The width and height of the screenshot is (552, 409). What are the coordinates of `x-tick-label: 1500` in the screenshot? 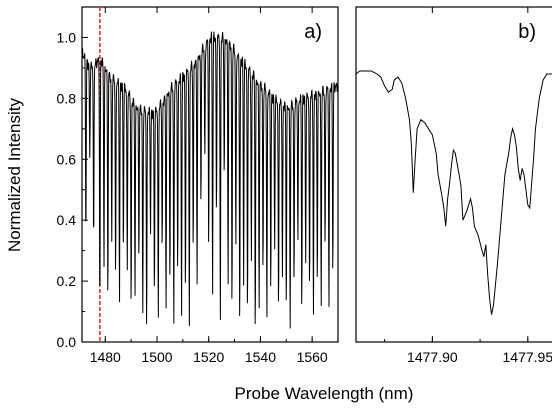 It's located at (156, 357).